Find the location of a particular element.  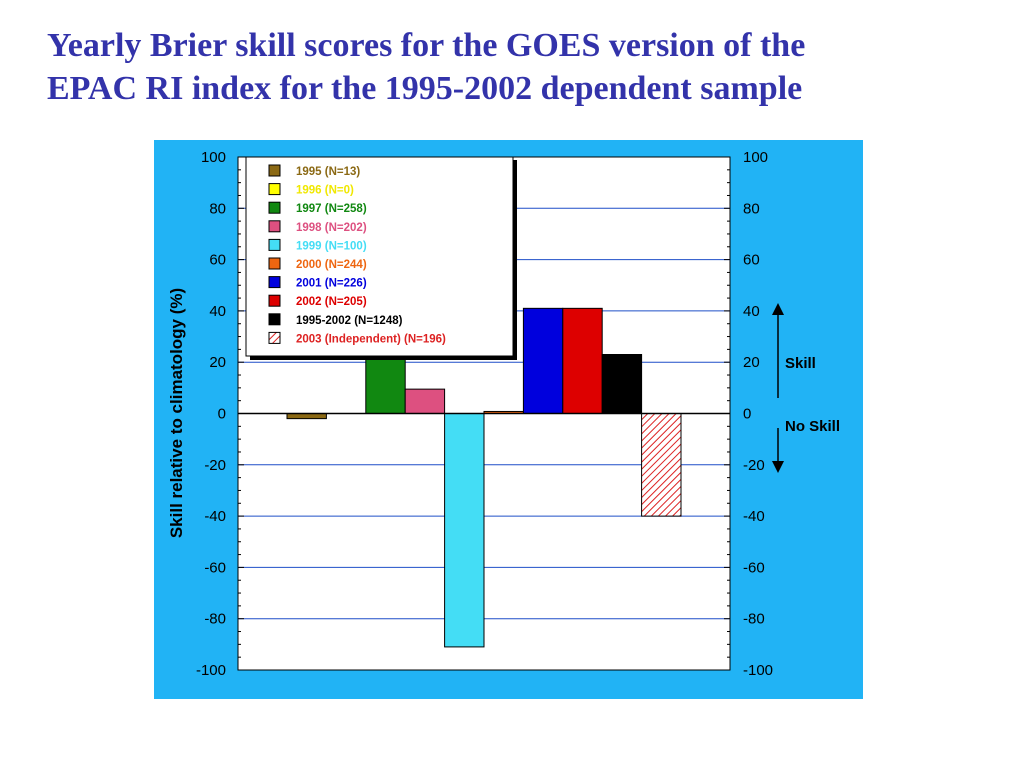

y-tick-label-right: 80 is located at coordinates (751, 208).